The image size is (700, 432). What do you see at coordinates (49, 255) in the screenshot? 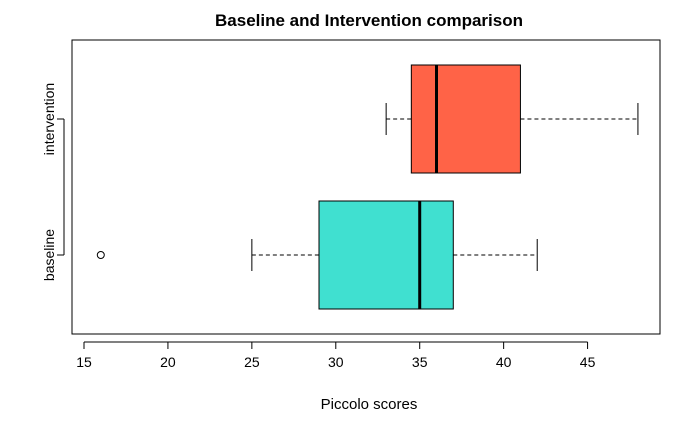
I see `y-tick-label-baseline: baseline` at bounding box center [49, 255].